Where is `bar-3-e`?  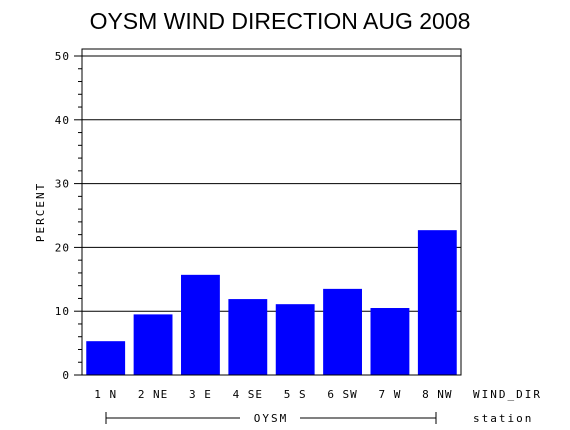
bar-3-e is located at coordinates (200, 324).